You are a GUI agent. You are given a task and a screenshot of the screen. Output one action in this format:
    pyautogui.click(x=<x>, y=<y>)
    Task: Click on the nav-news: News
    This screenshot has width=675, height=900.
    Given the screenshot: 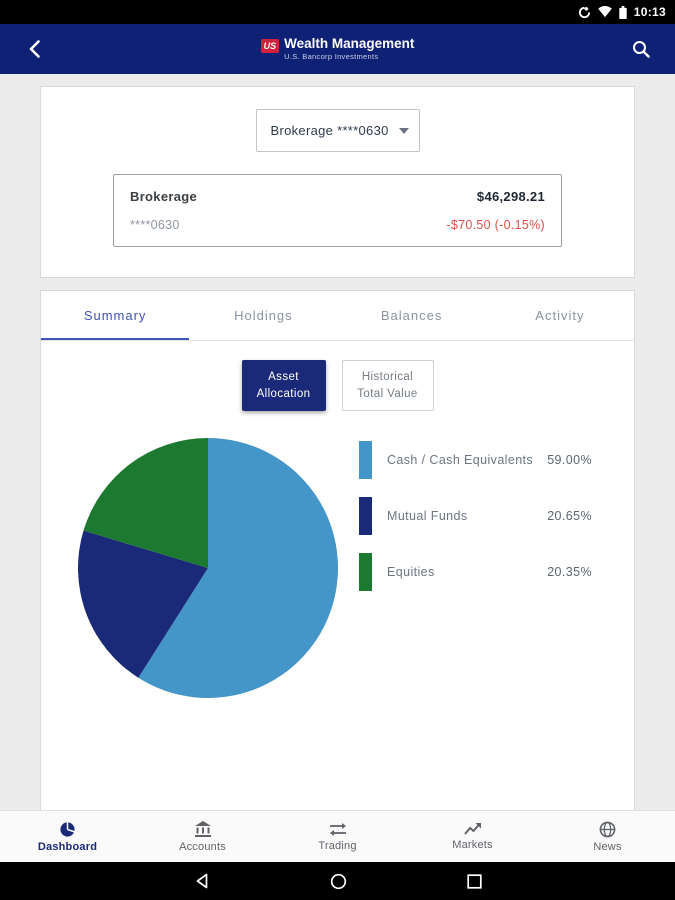 What is the action you would take?
    pyautogui.click(x=607, y=836)
    